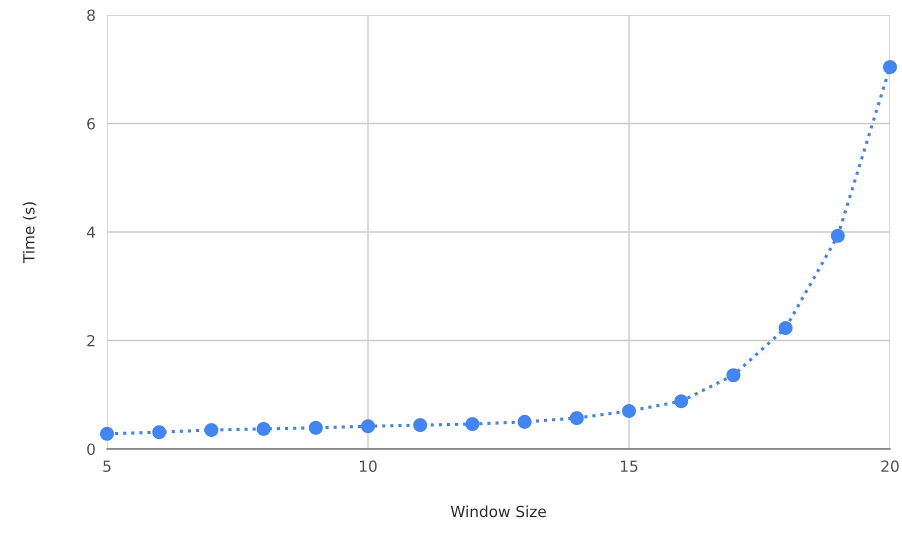 This screenshot has height=536, width=902. Describe the element at coordinates (29, 233) in the screenshot. I see `y-axis-title: Time (s)` at that location.